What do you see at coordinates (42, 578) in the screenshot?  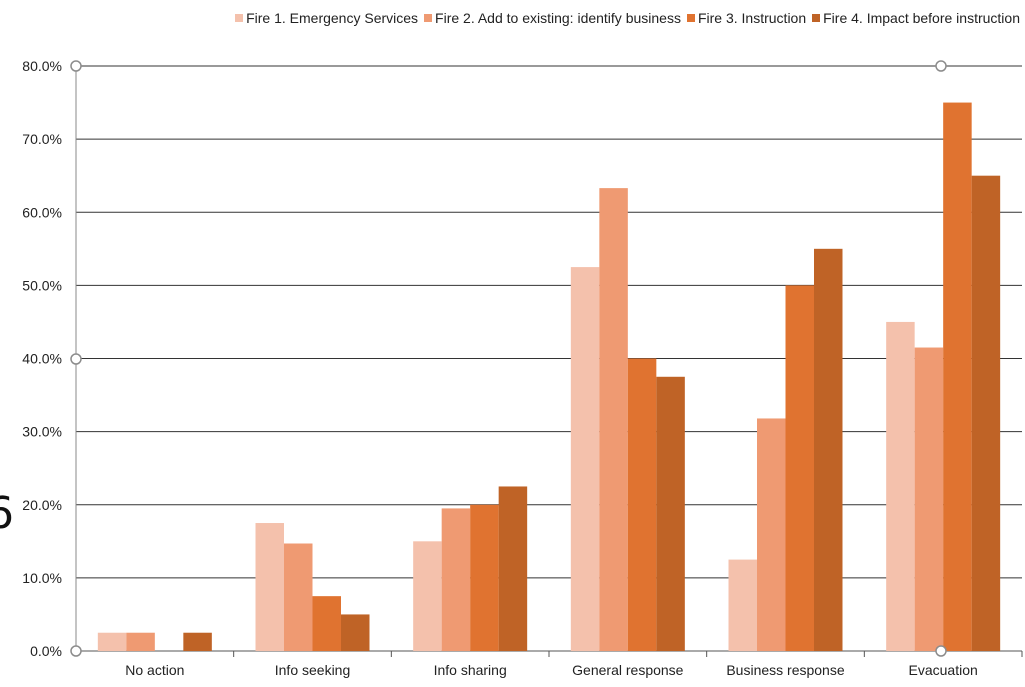 I see `y-tick-label: 10.0%` at bounding box center [42, 578].